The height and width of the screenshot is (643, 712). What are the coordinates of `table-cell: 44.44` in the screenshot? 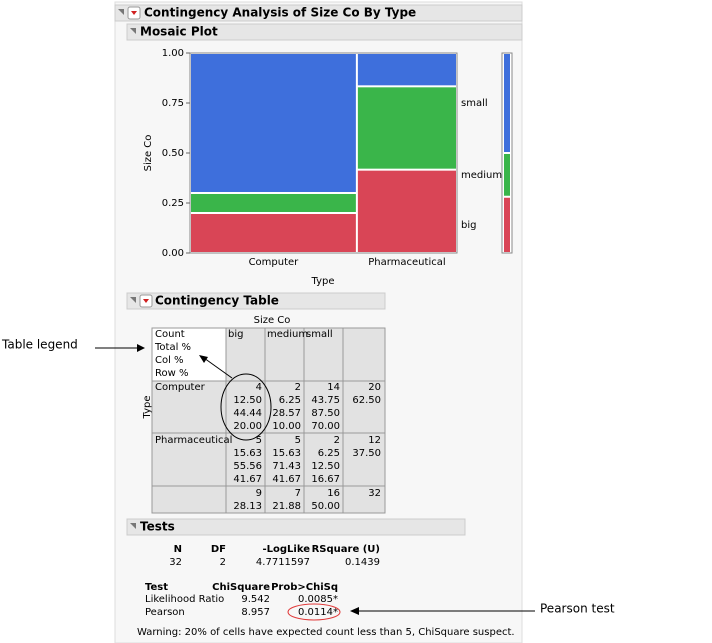 It's located at (247, 413).